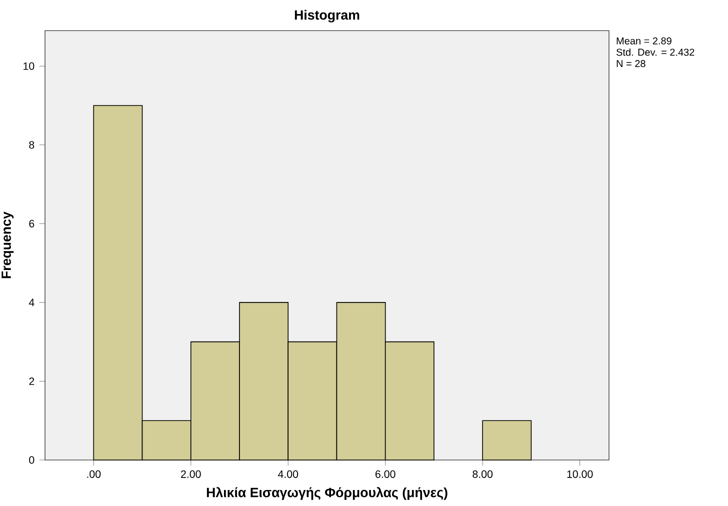  What do you see at coordinates (386, 474) in the screenshot?
I see `x-tick-label: 6.00` at bounding box center [386, 474].